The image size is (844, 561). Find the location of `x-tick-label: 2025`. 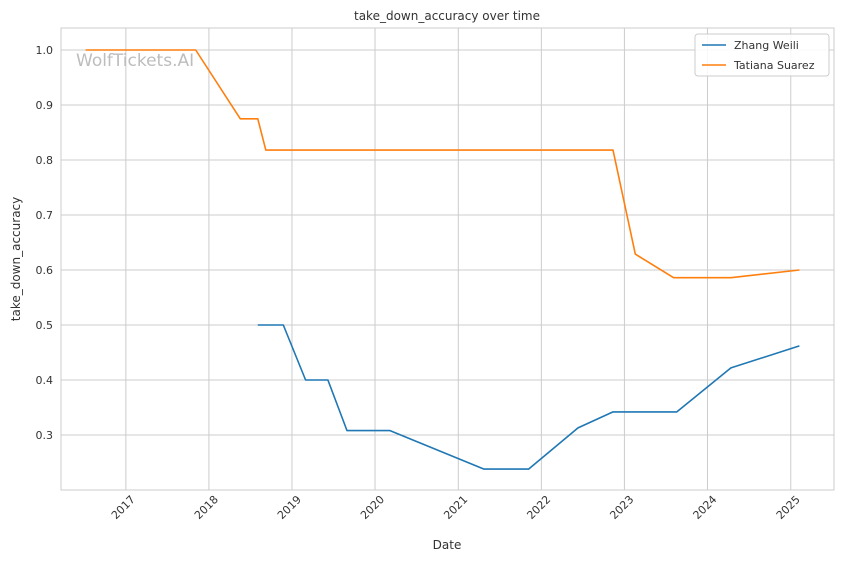

x-tick-label: 2025 is located at coordinates (788, 507).